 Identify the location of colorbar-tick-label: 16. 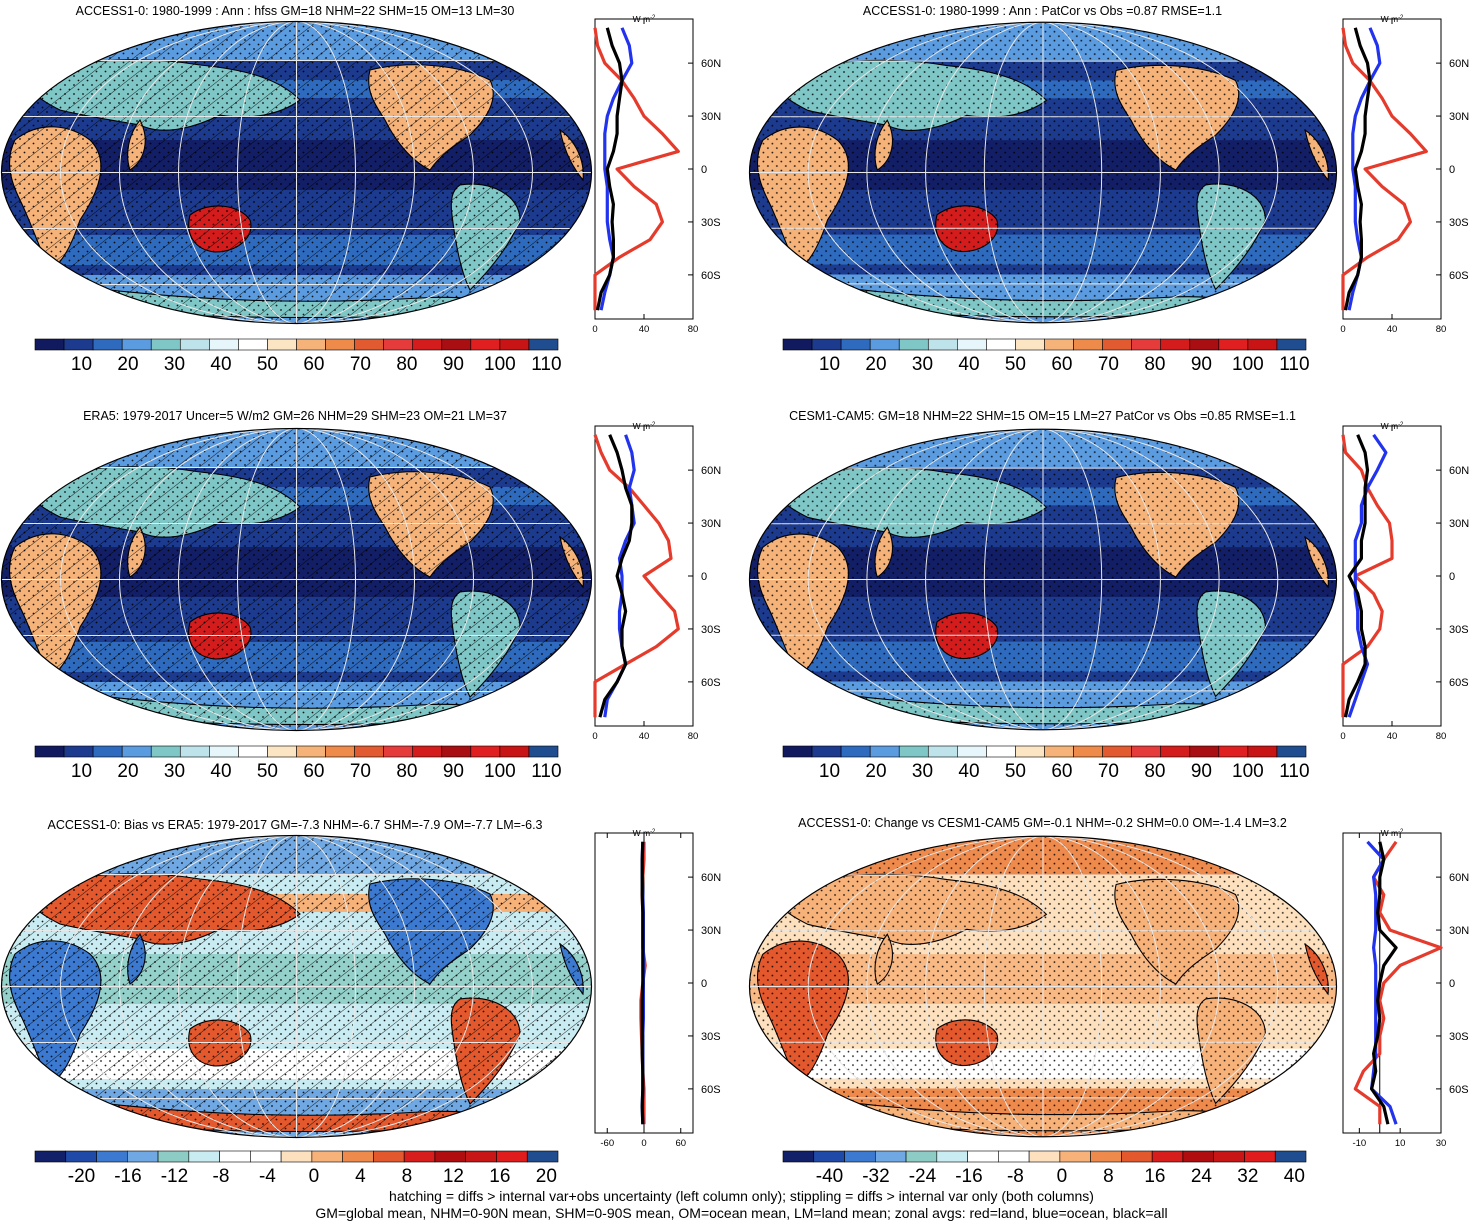
(500, 1176).